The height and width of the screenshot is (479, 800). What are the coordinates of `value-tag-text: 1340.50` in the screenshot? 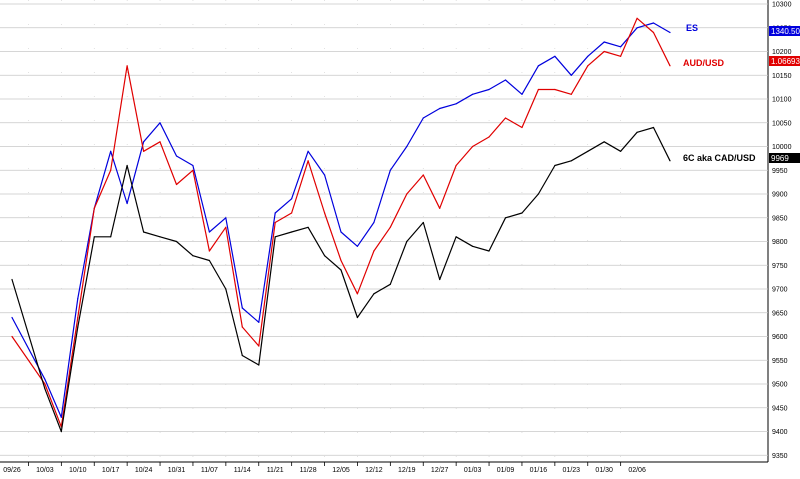 It's located at (785, 31).